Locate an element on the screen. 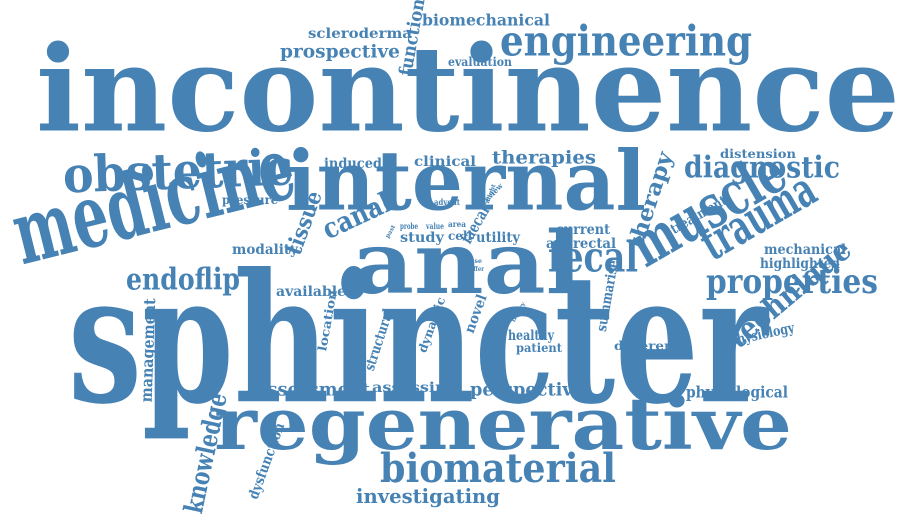  word-anorectal: anorectal is located at coordinates (581, 243).